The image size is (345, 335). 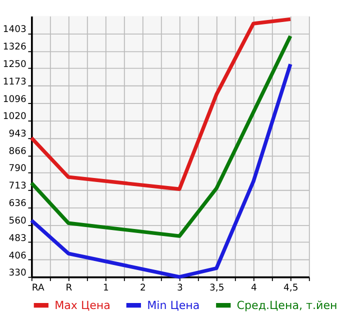 What do you see at coordinates (69, 288) in the screenshot?
I see `x-tick-label: R` at bounding box center [69, 288].